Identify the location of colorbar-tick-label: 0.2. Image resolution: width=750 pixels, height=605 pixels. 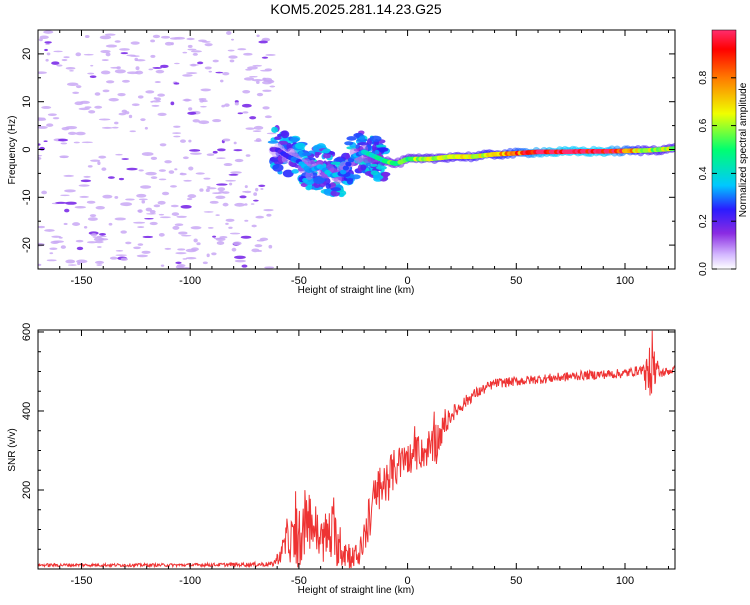
(703, 221).